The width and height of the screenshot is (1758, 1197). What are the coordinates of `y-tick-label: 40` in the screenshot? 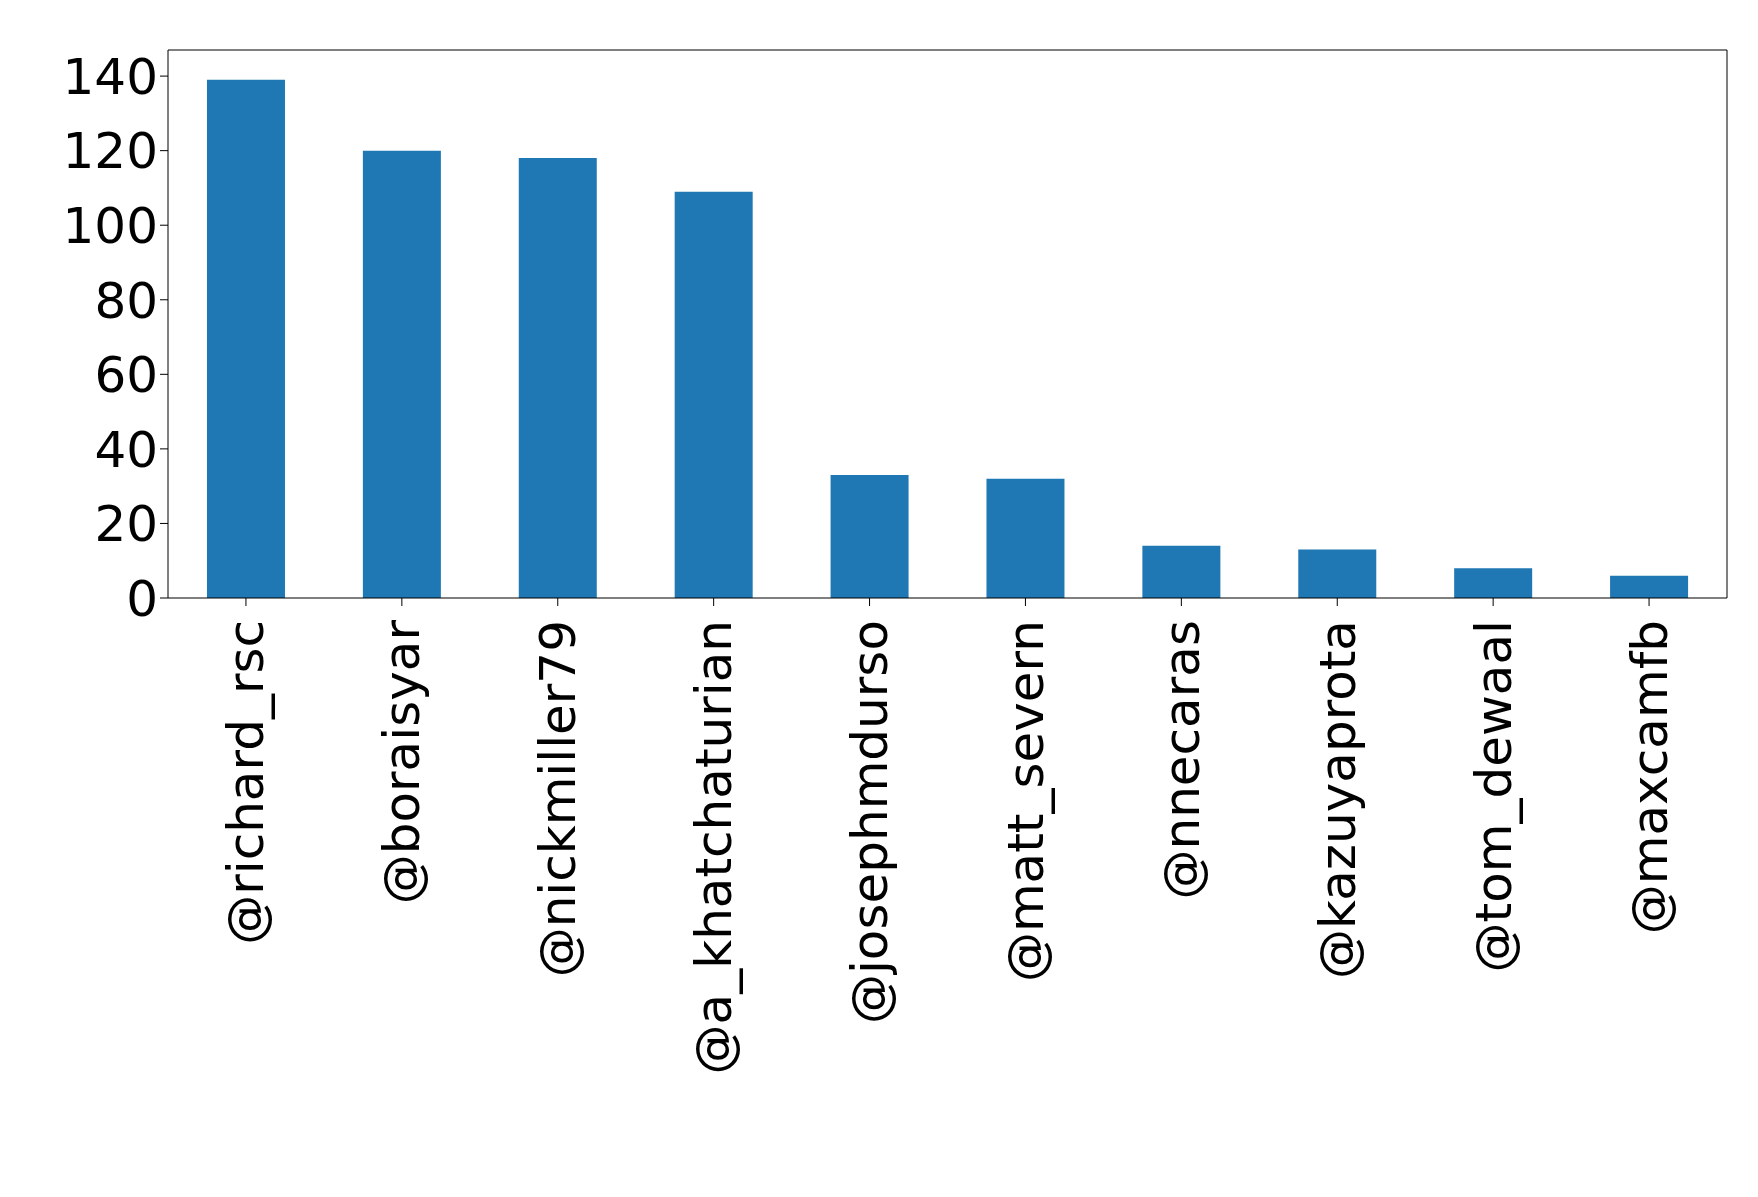 It's located at (126, 449).